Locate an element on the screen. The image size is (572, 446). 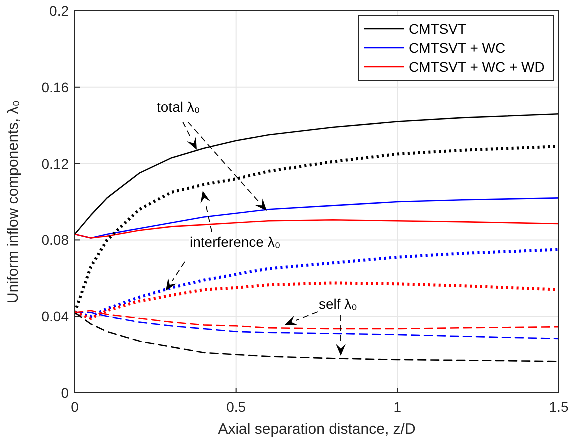
annotation: self λ₀ is located at coordinates (338, 304).